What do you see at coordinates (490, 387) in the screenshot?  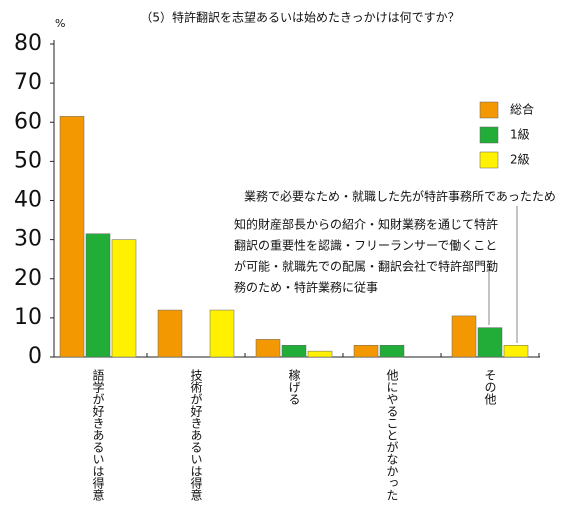 I see `x-tick-label: その他` at bounding box center [490, 387].